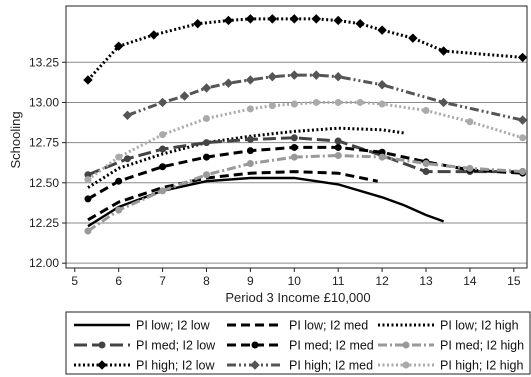 Image resolution: width=531 pixels, height=377 pixels. Describe the element at coordinates (297, 297) in the screenshot. I see `x-axis-title: Period 3 Income £10,000` at that location.